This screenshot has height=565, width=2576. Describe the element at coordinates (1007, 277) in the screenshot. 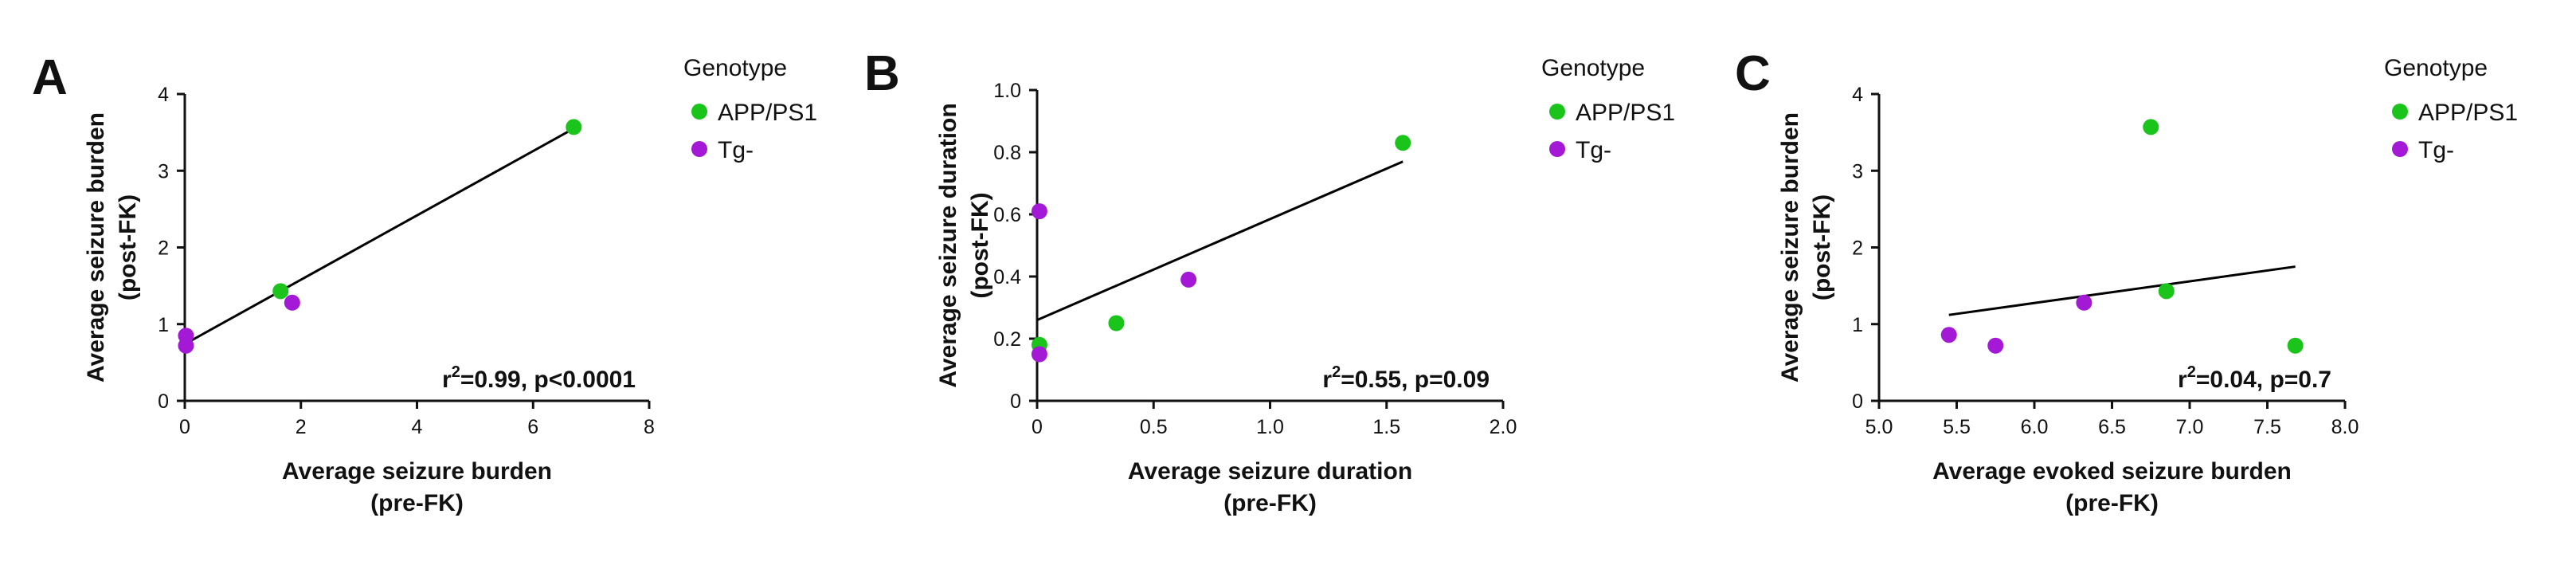

I see `y-tick-label: 0.4` at that location.